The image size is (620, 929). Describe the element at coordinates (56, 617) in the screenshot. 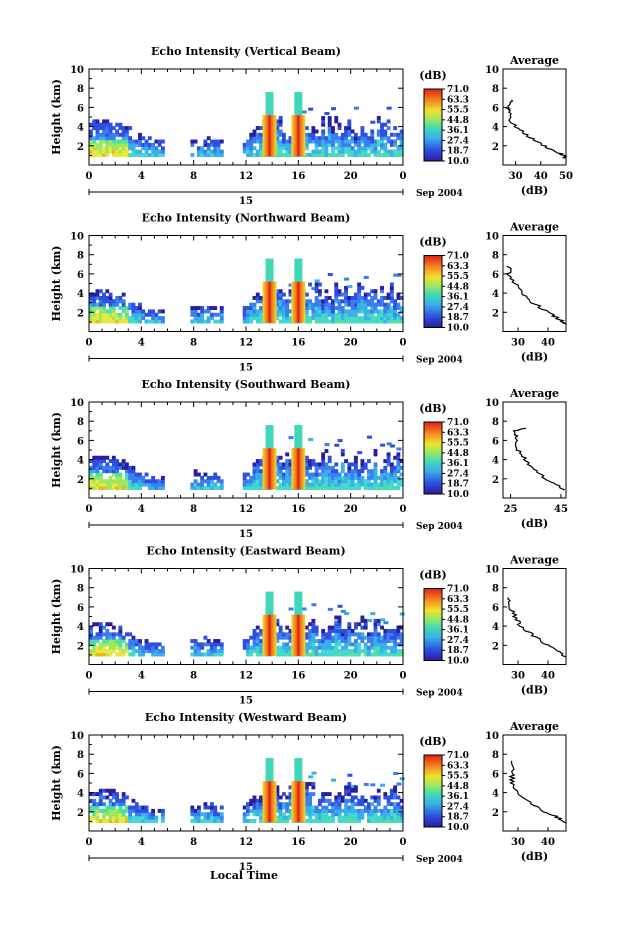

I see `y-axis-label: Height (km)` at that location.